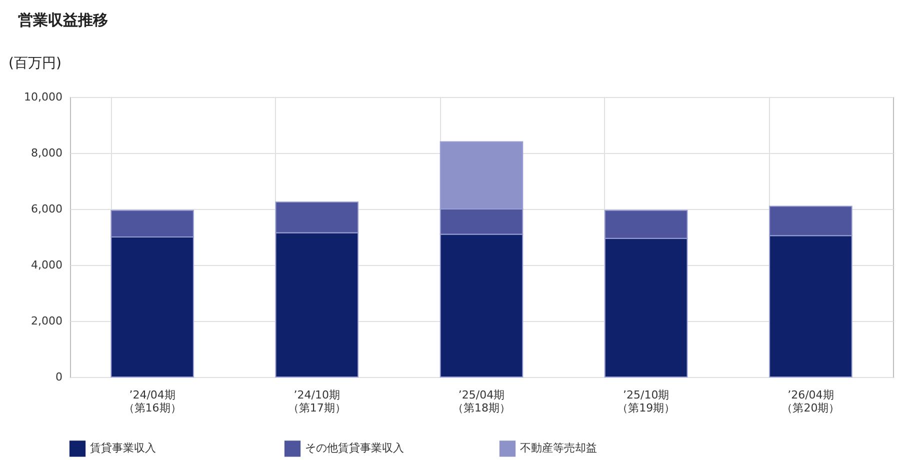 The height and width of the screenshot is (460, 900). Describe the element at coordinates (35, 64) in the screenshot. I see `y-axis-title: (百万円)` at that location.